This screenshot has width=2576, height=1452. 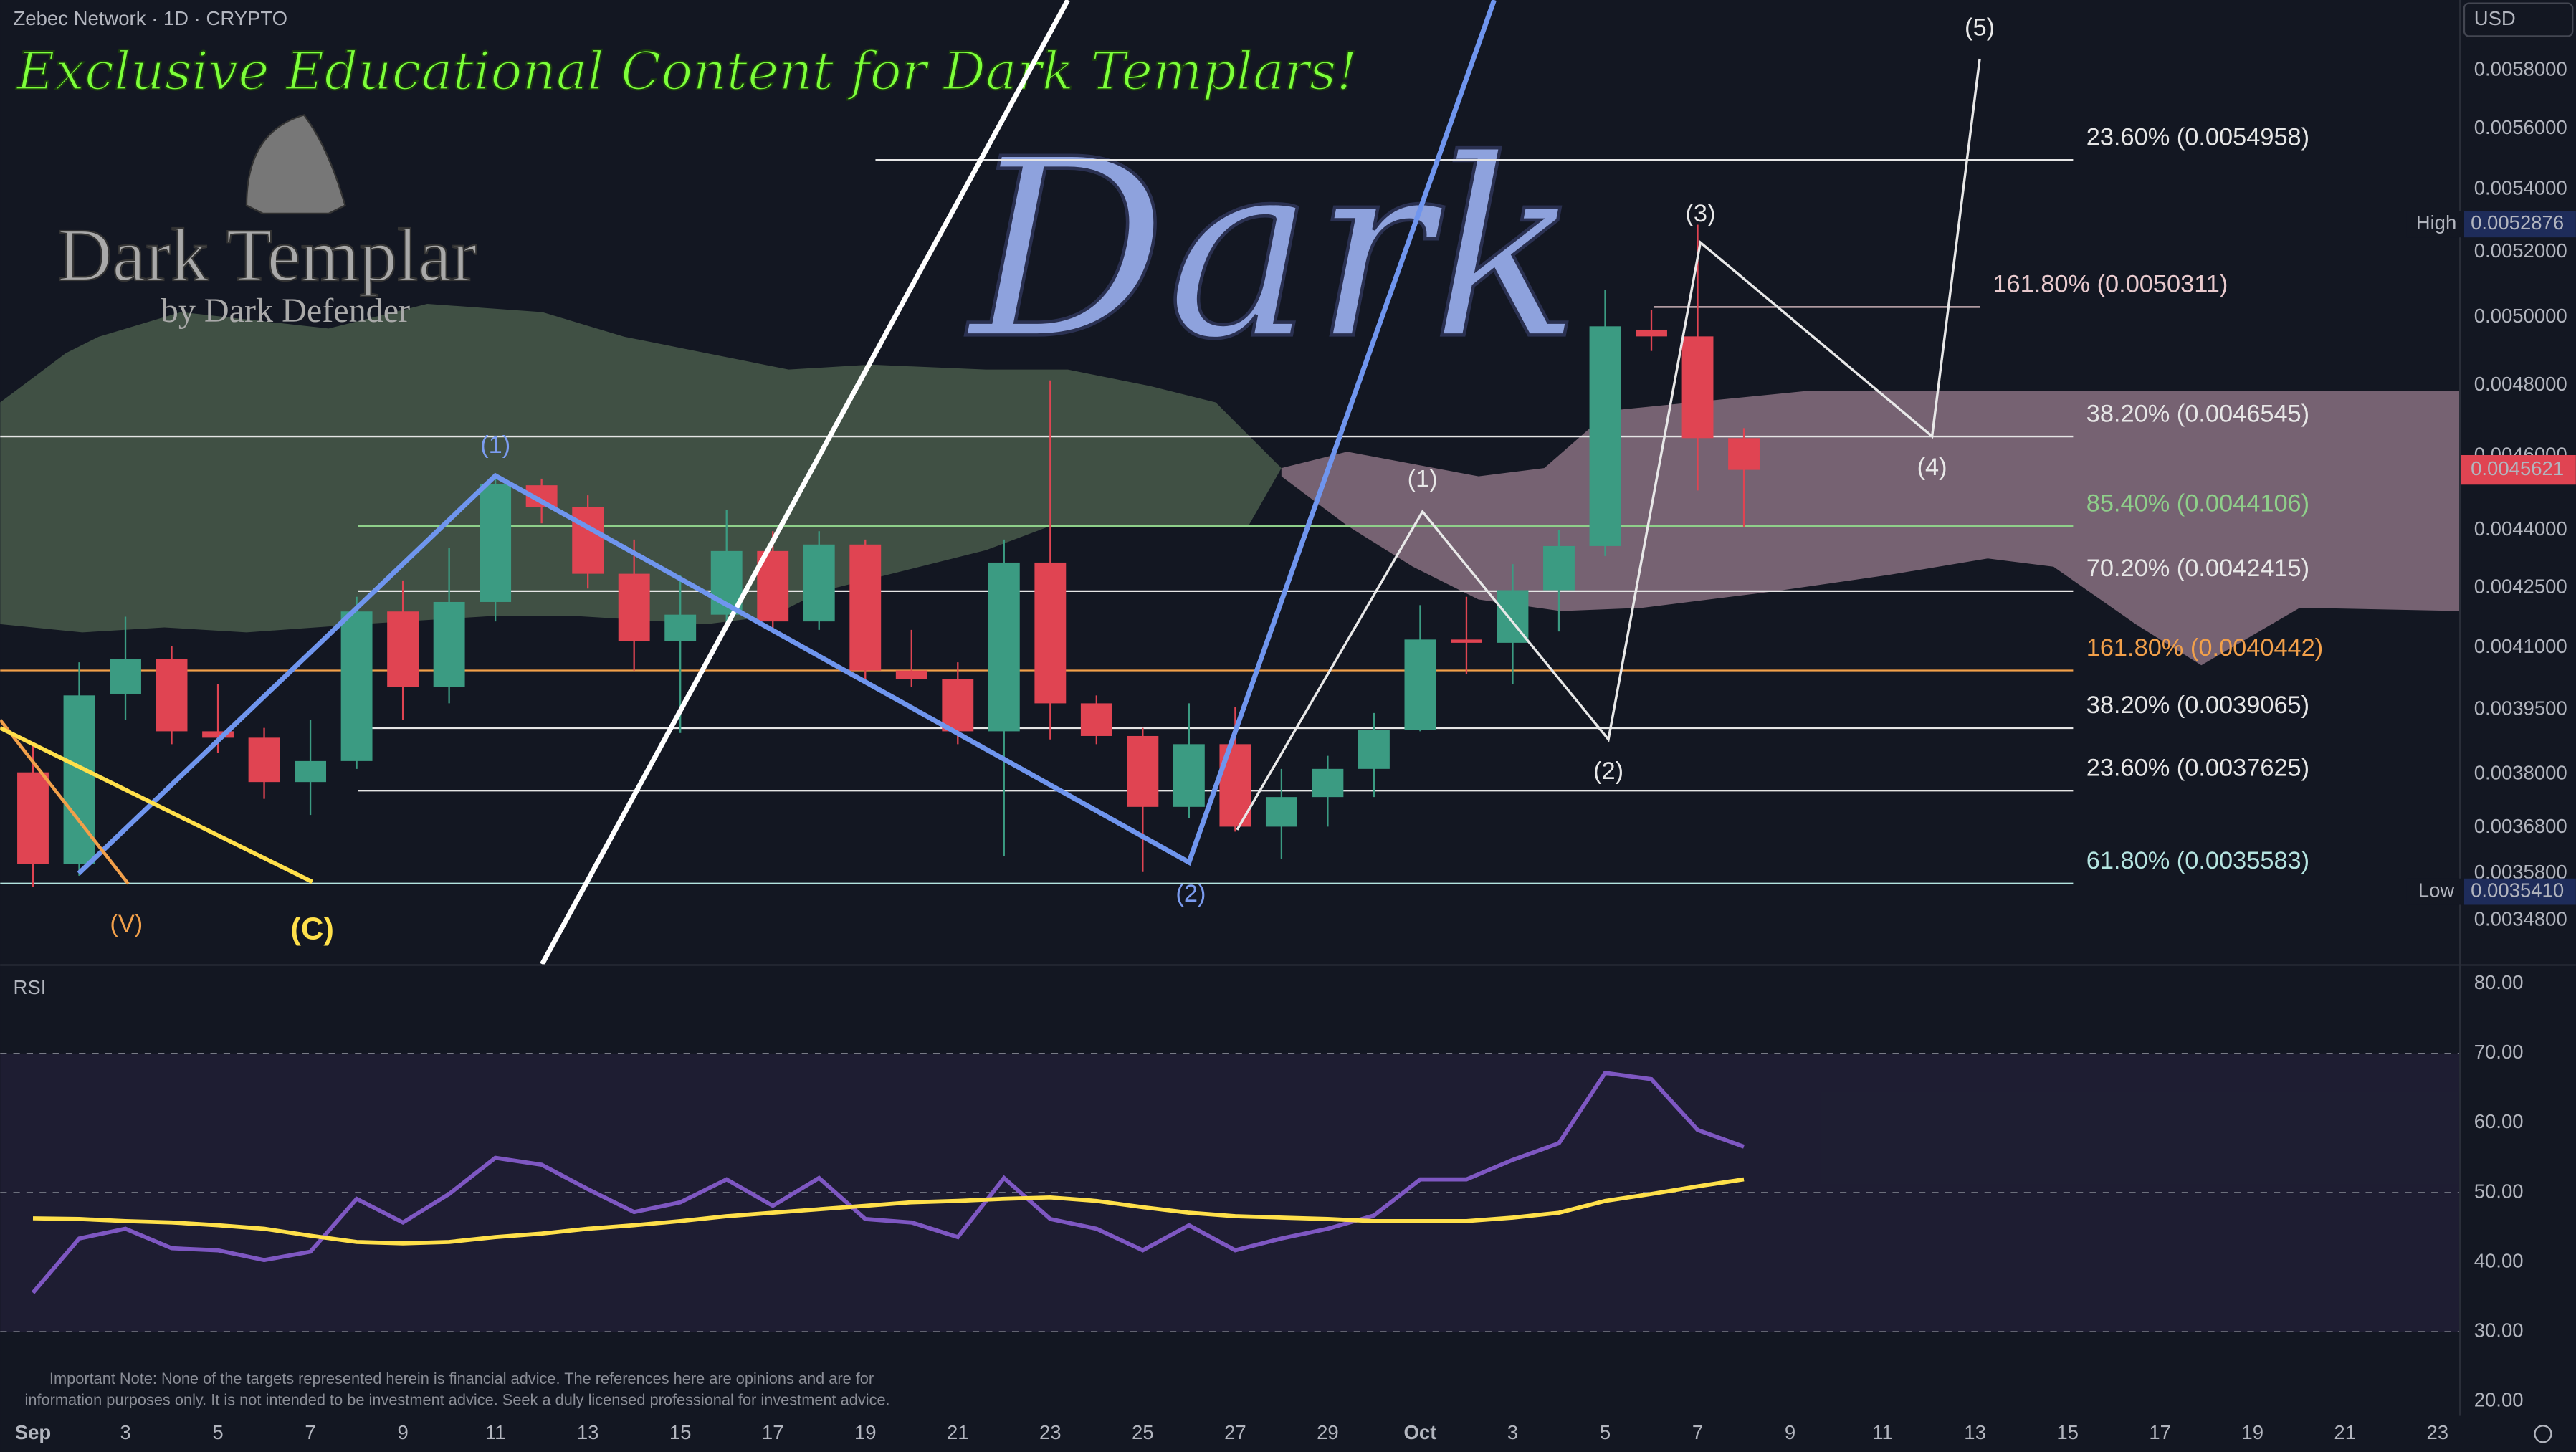 I want to click on currency-label: USD, so click(x=2495, y=18).